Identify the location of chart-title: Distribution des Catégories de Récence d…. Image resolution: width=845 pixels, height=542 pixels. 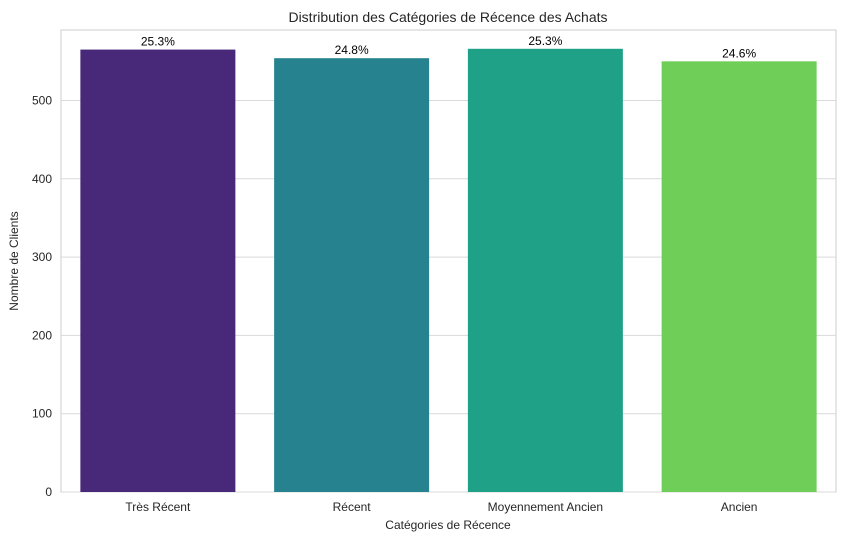
(447, 17).